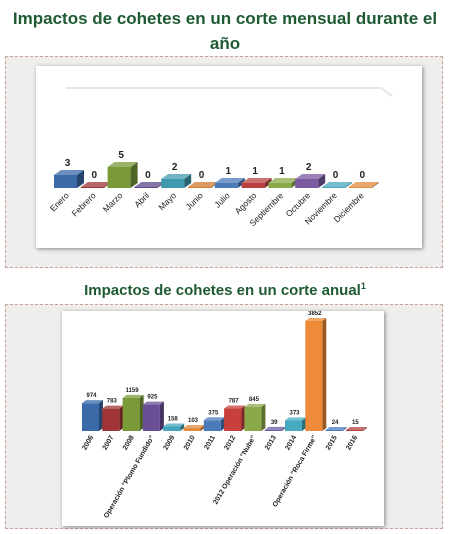 Image resolution: width=450 pixels, height=534 pixels. Describe the element at coordinates (355, 423) in the screenshot. I see `annual-value-label: 15` at that location.